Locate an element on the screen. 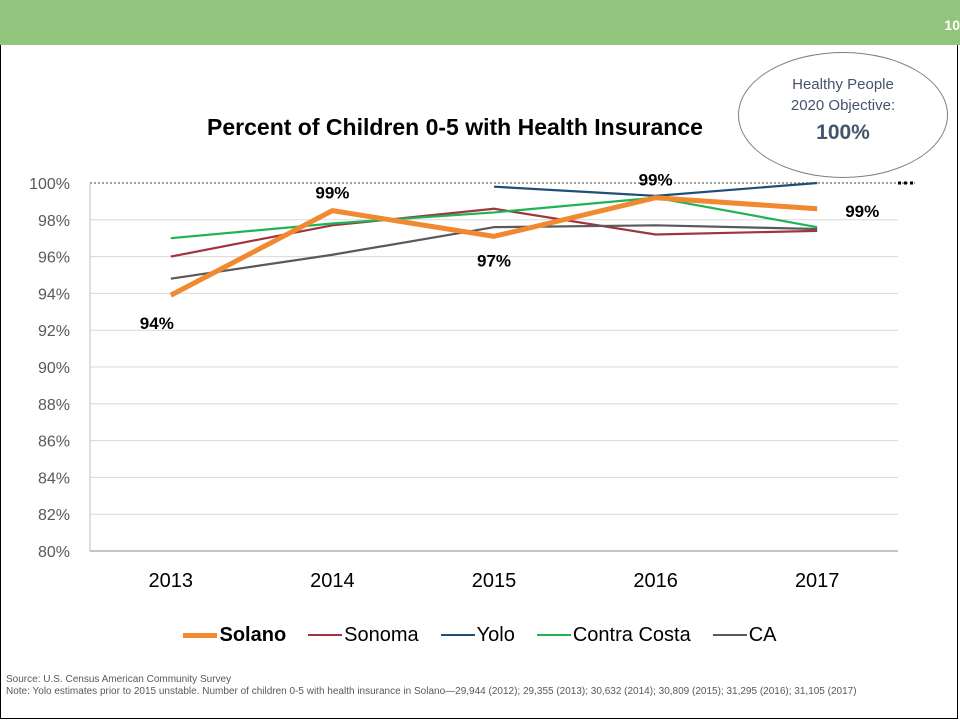 This screenshot has width=960, height=721. y-tick-label: 82% is located at coordinates (54, 515).